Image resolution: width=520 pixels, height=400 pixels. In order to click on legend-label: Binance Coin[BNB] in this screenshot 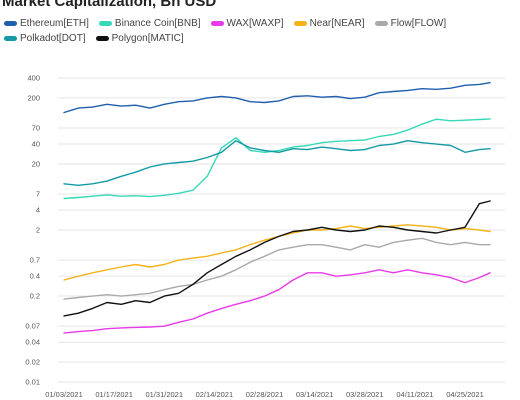, I will do `click(157, 23)`.